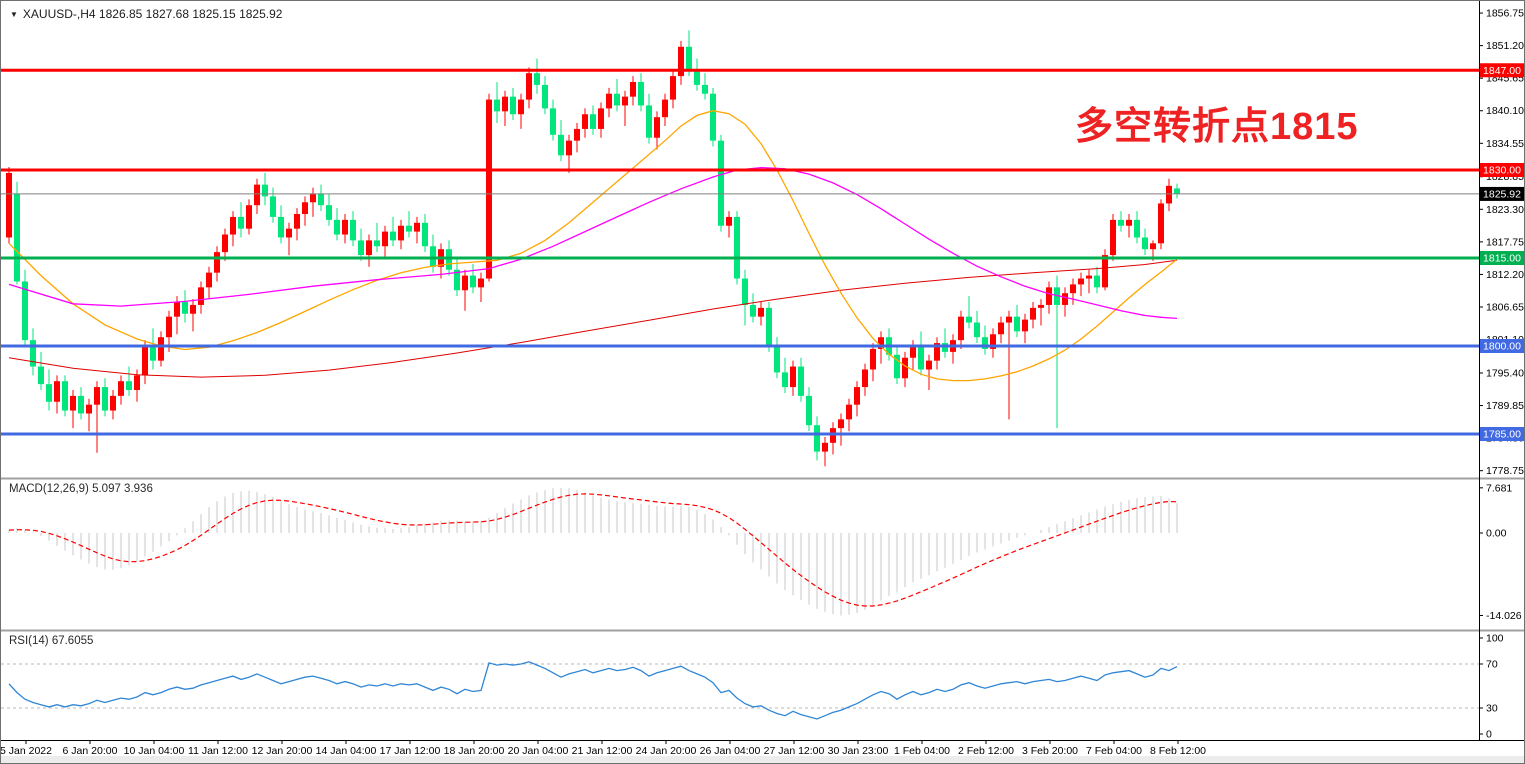  I want to click on macd-tick-label: 0.00, so click(1496, 534).